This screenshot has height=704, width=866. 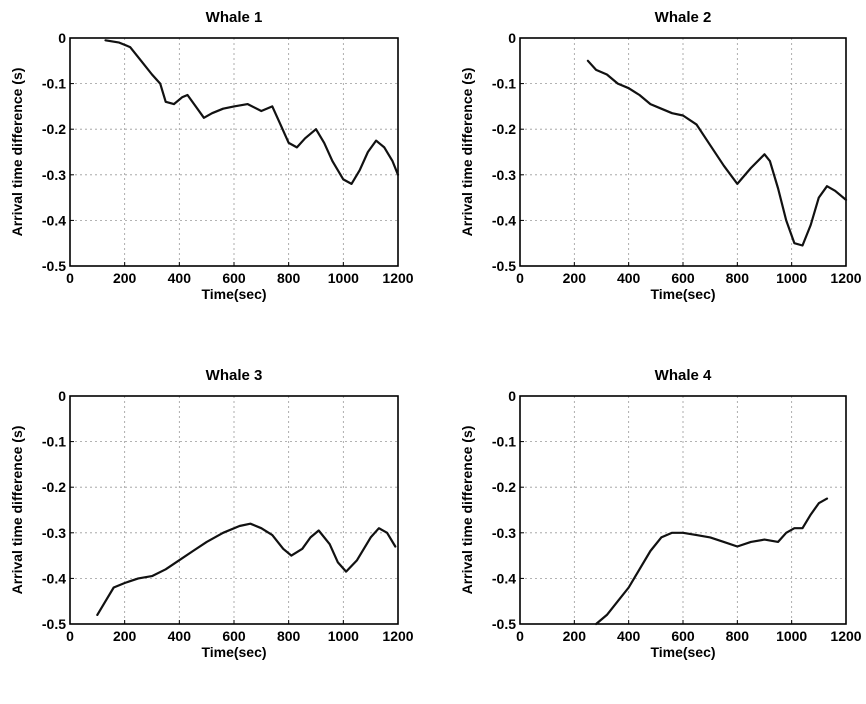 What do you see at coordinates (234, 375) in the screenshot?
I see `chart-title: Whale 3` at bounding box center [234, 375].